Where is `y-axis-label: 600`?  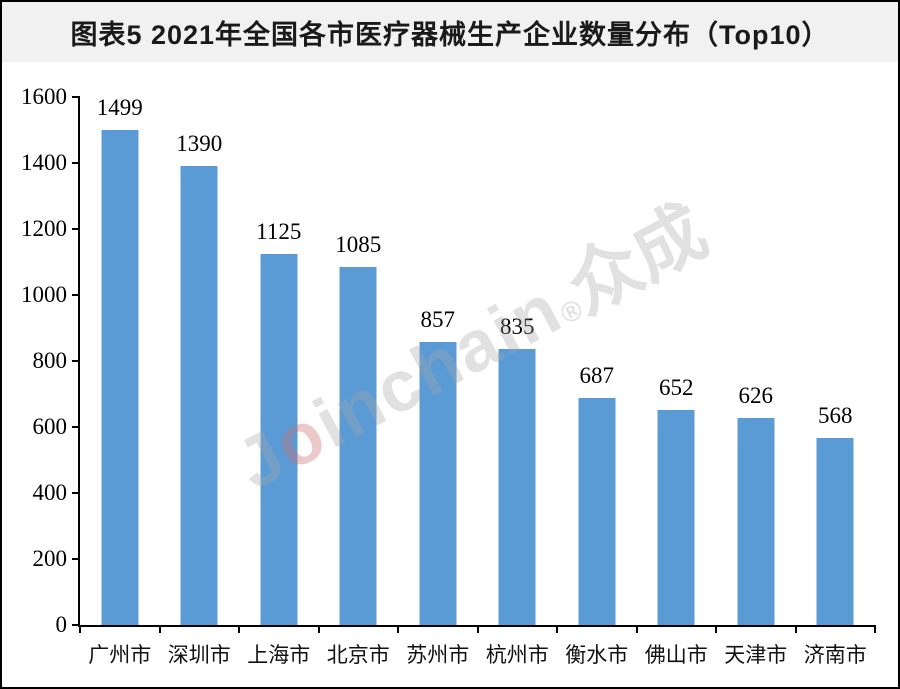
y-axis-label: 600 is located at coordinates (50, 426).